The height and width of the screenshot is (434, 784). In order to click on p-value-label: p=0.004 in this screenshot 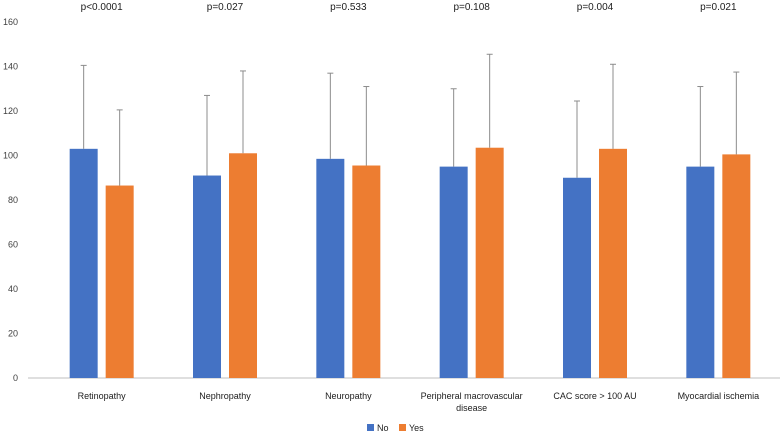, I will do `click(595, 7)`.